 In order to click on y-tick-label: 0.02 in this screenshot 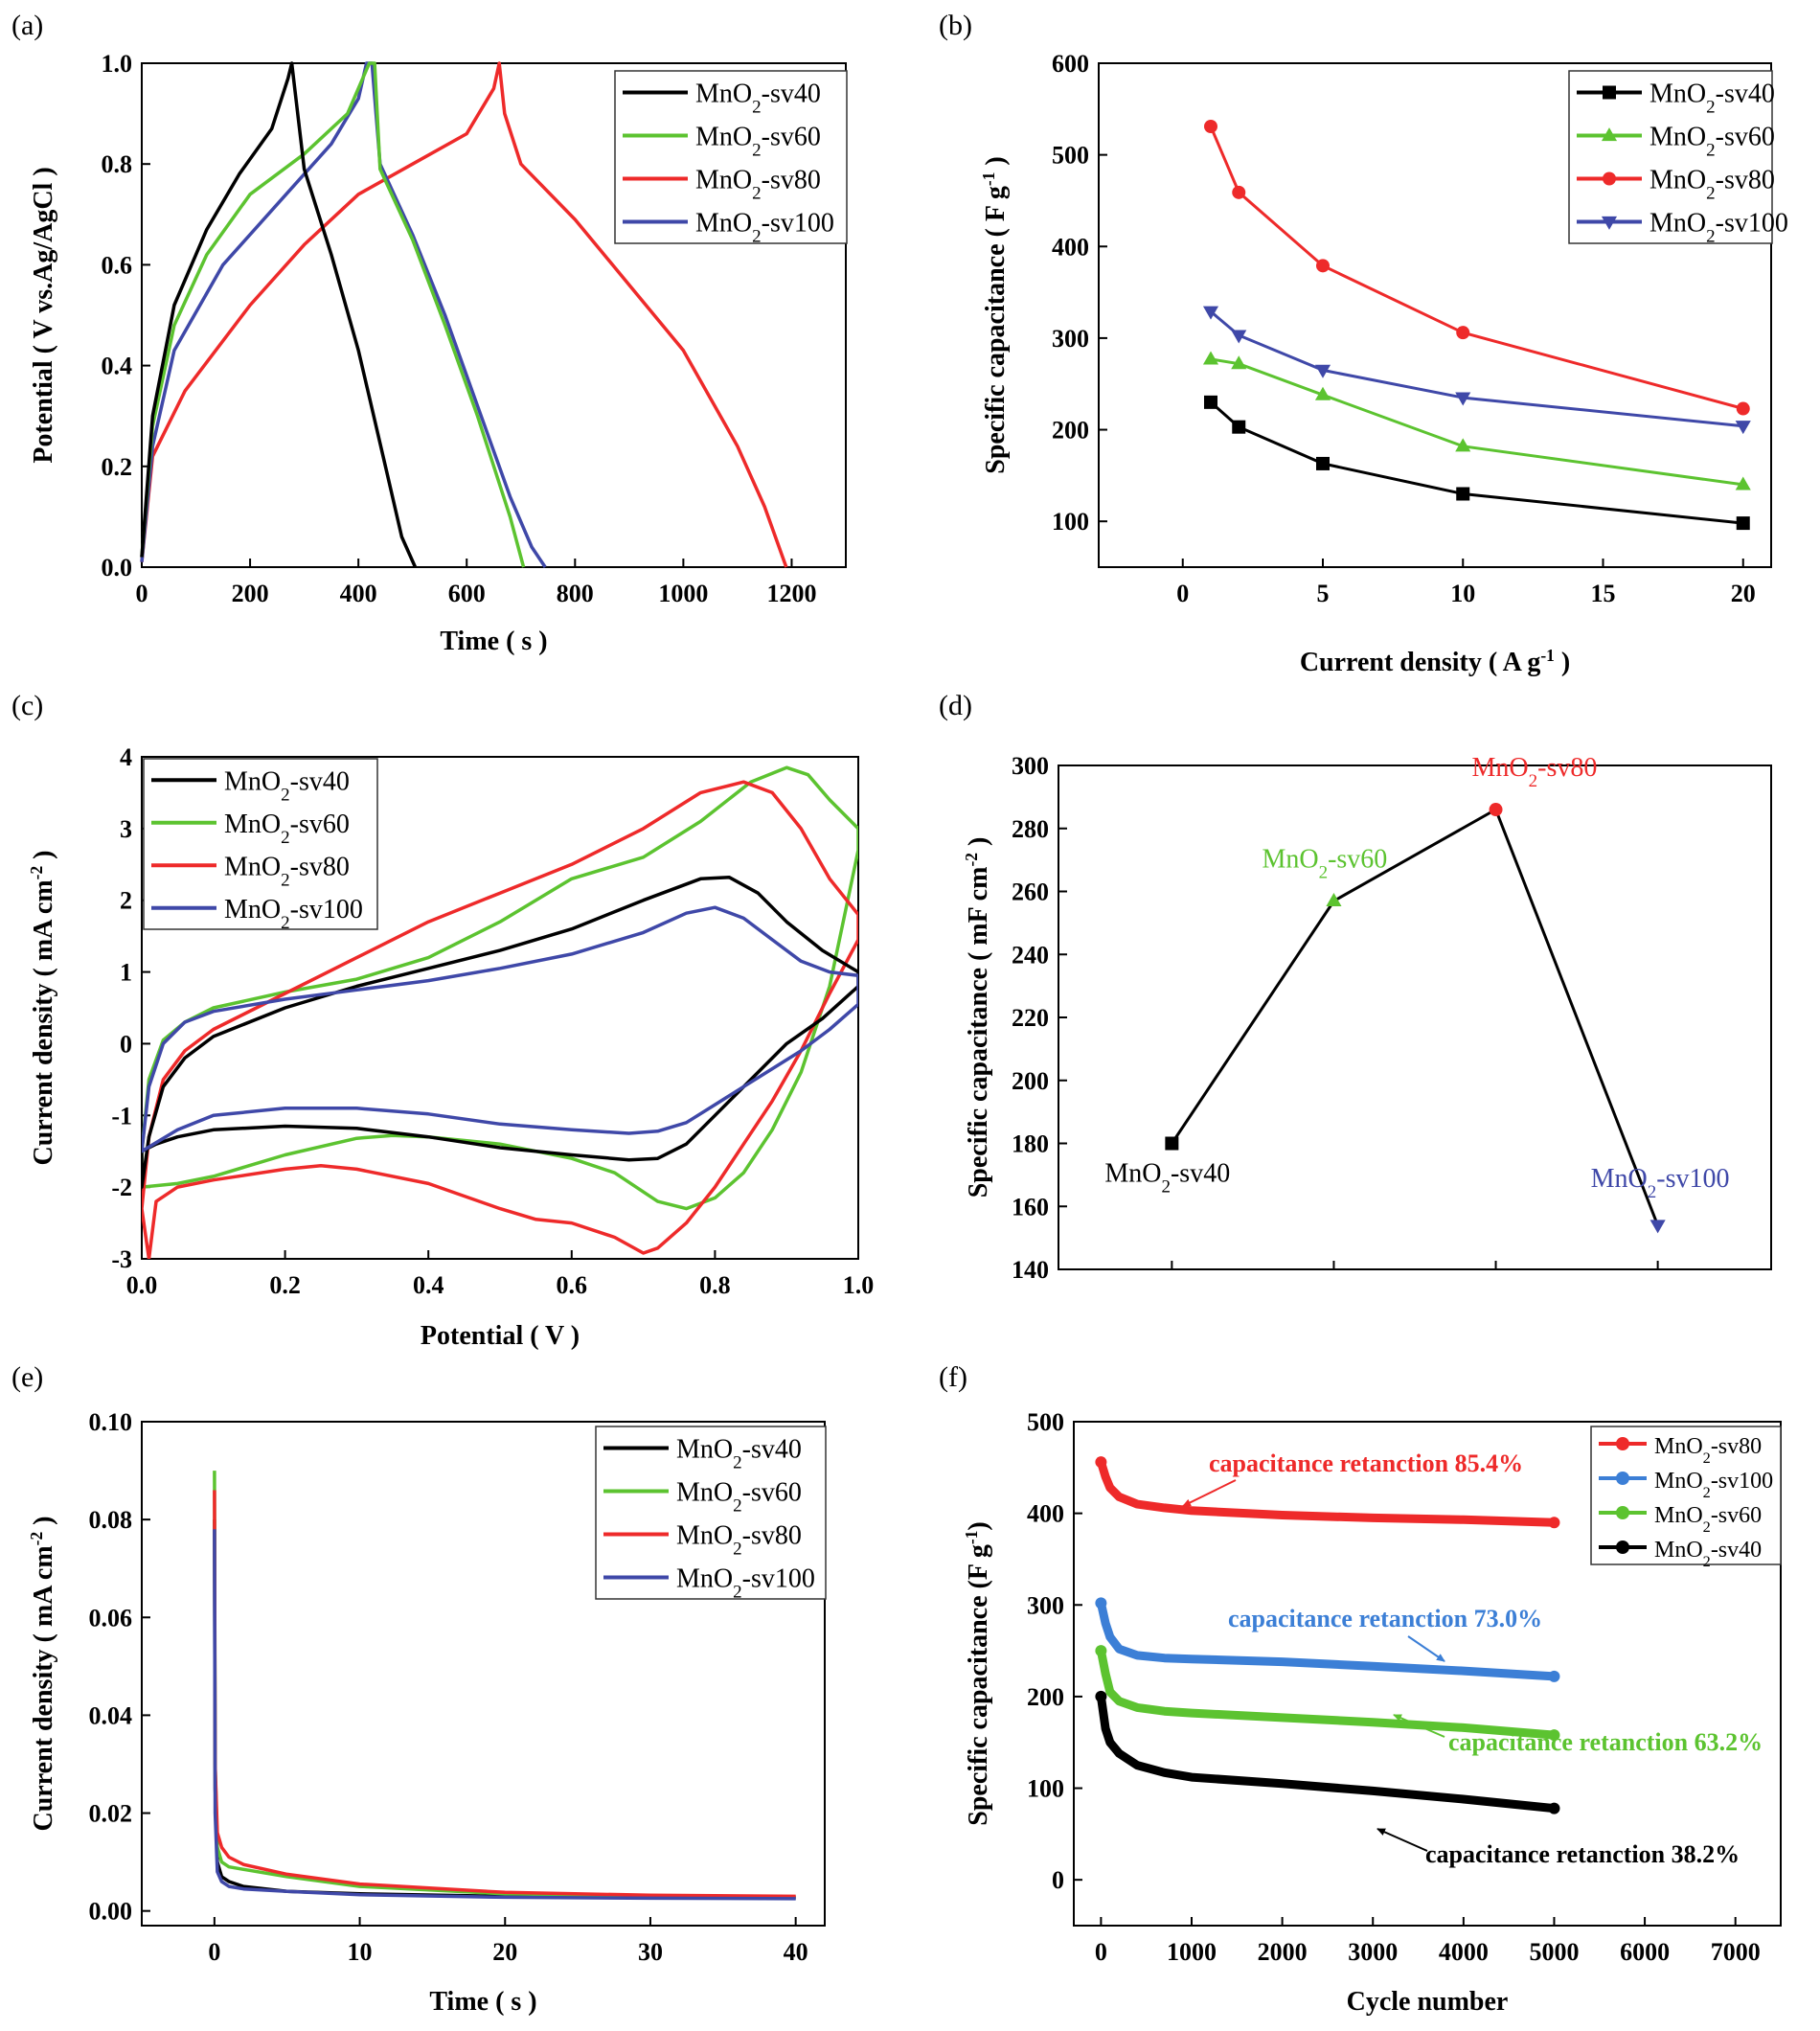, I will do `click(111, 1814)`.